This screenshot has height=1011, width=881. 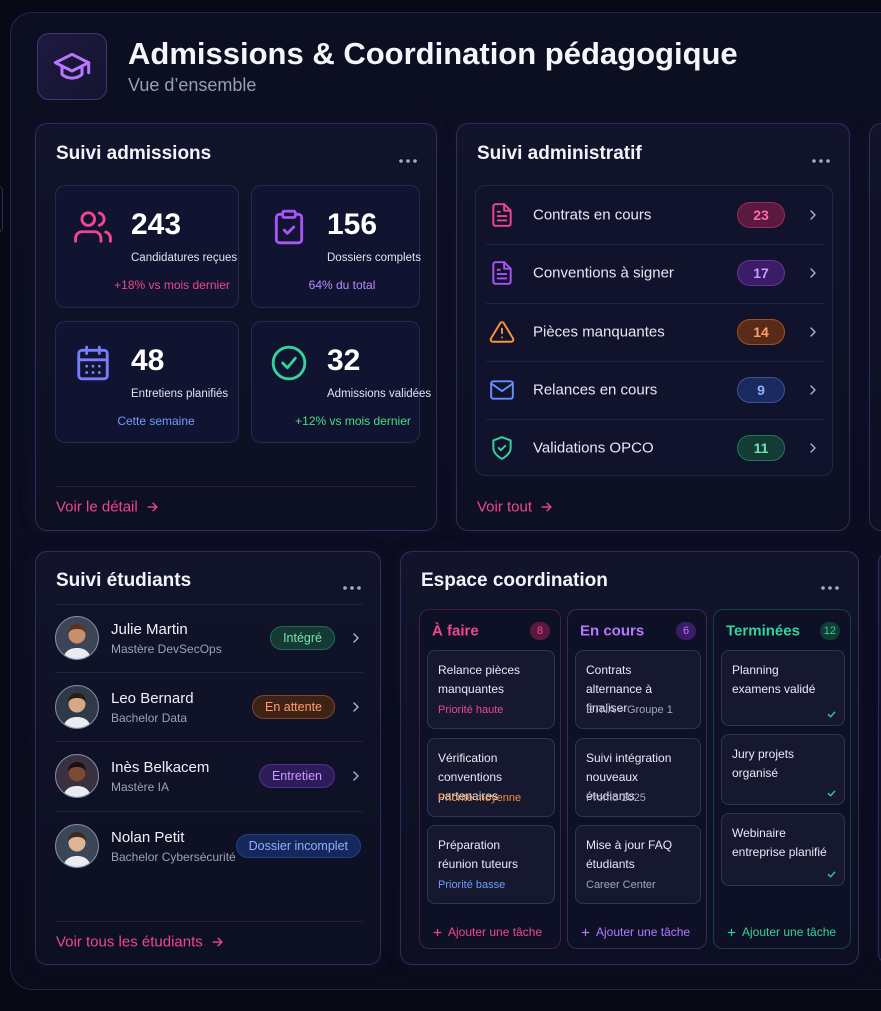 What do you see at coordinates (172, 285) in the screenshot?
I see `stat-note: +18% vs mois dernier` at bounding box center [172, 285].